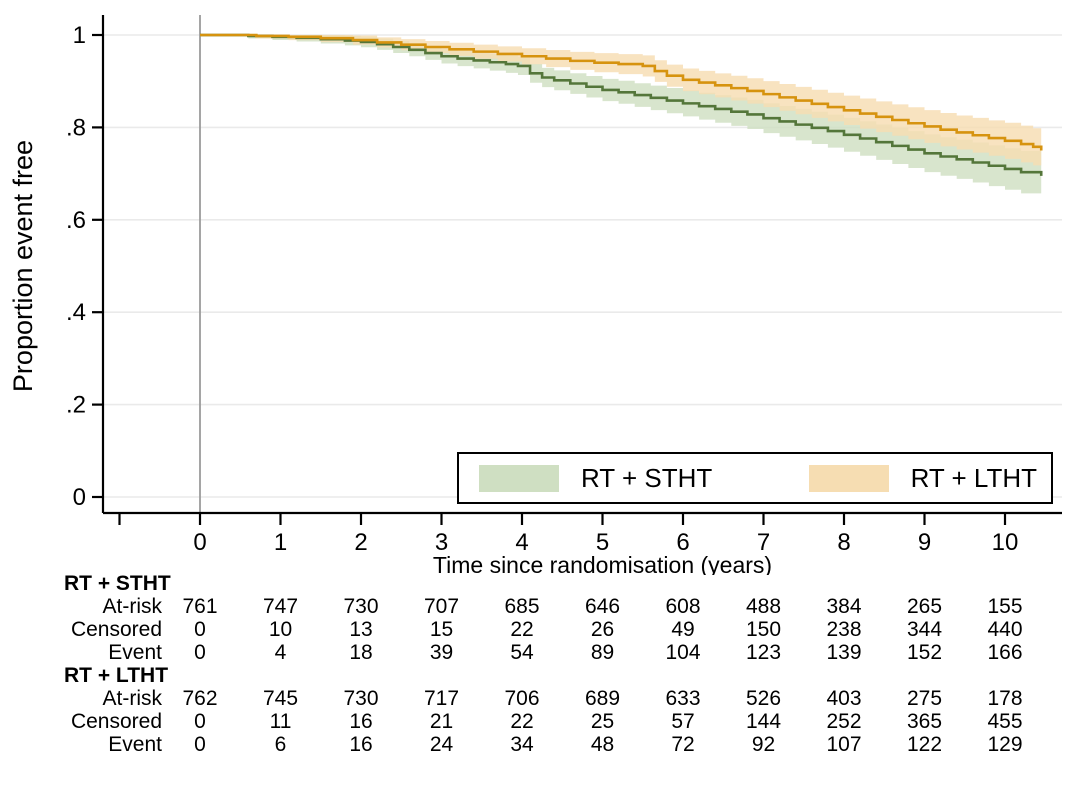  I want to click on risk-table-value: 26, so click(602, 629).